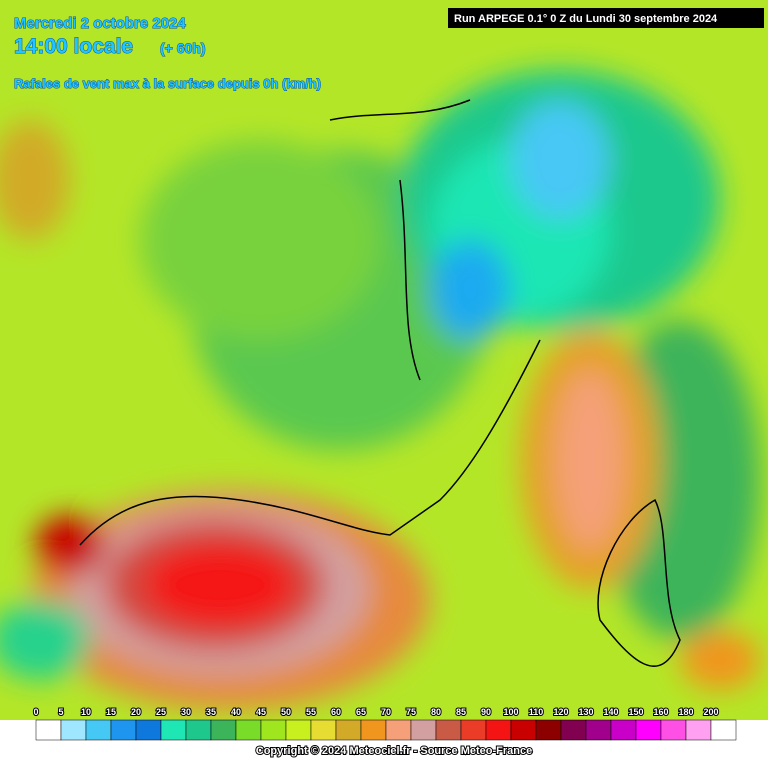 This screenshot has width=768, height=768. I want to click on legend-tick-label: 0, so click(35, 712).